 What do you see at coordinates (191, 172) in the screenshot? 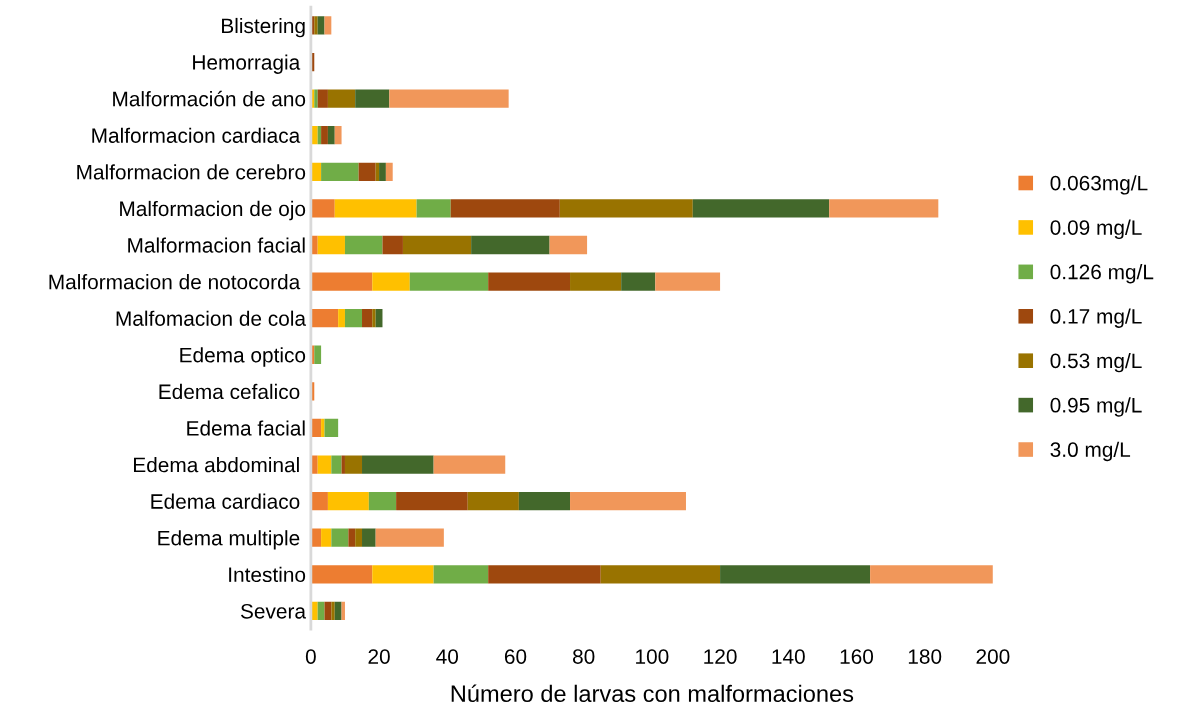
I see `y-tick-label: Malformacion de cerebro` at bounding box center [191, 172].